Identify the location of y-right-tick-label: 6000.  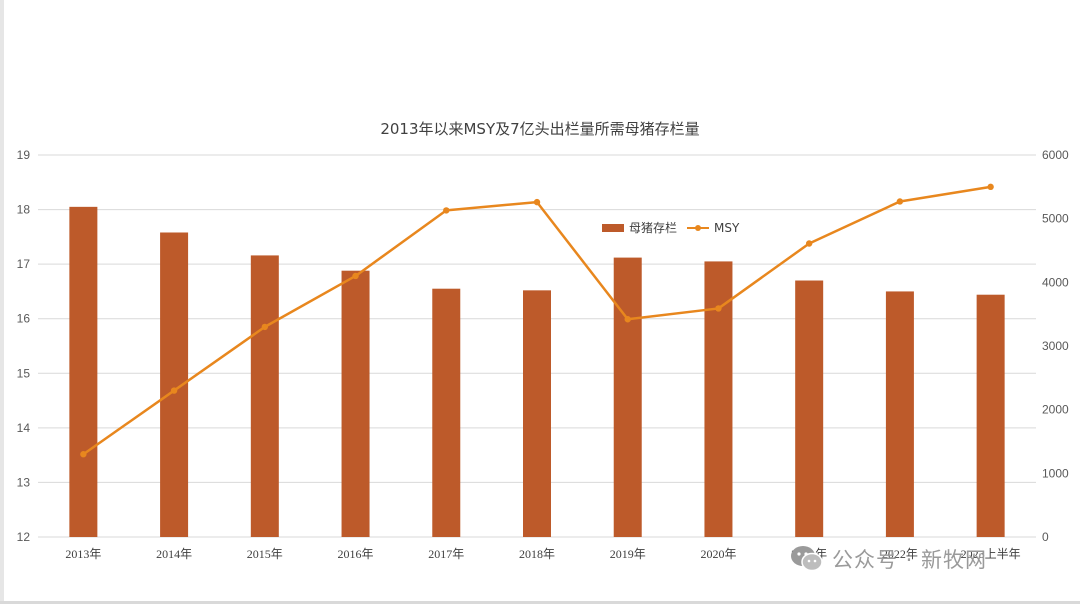
(1055, 155).